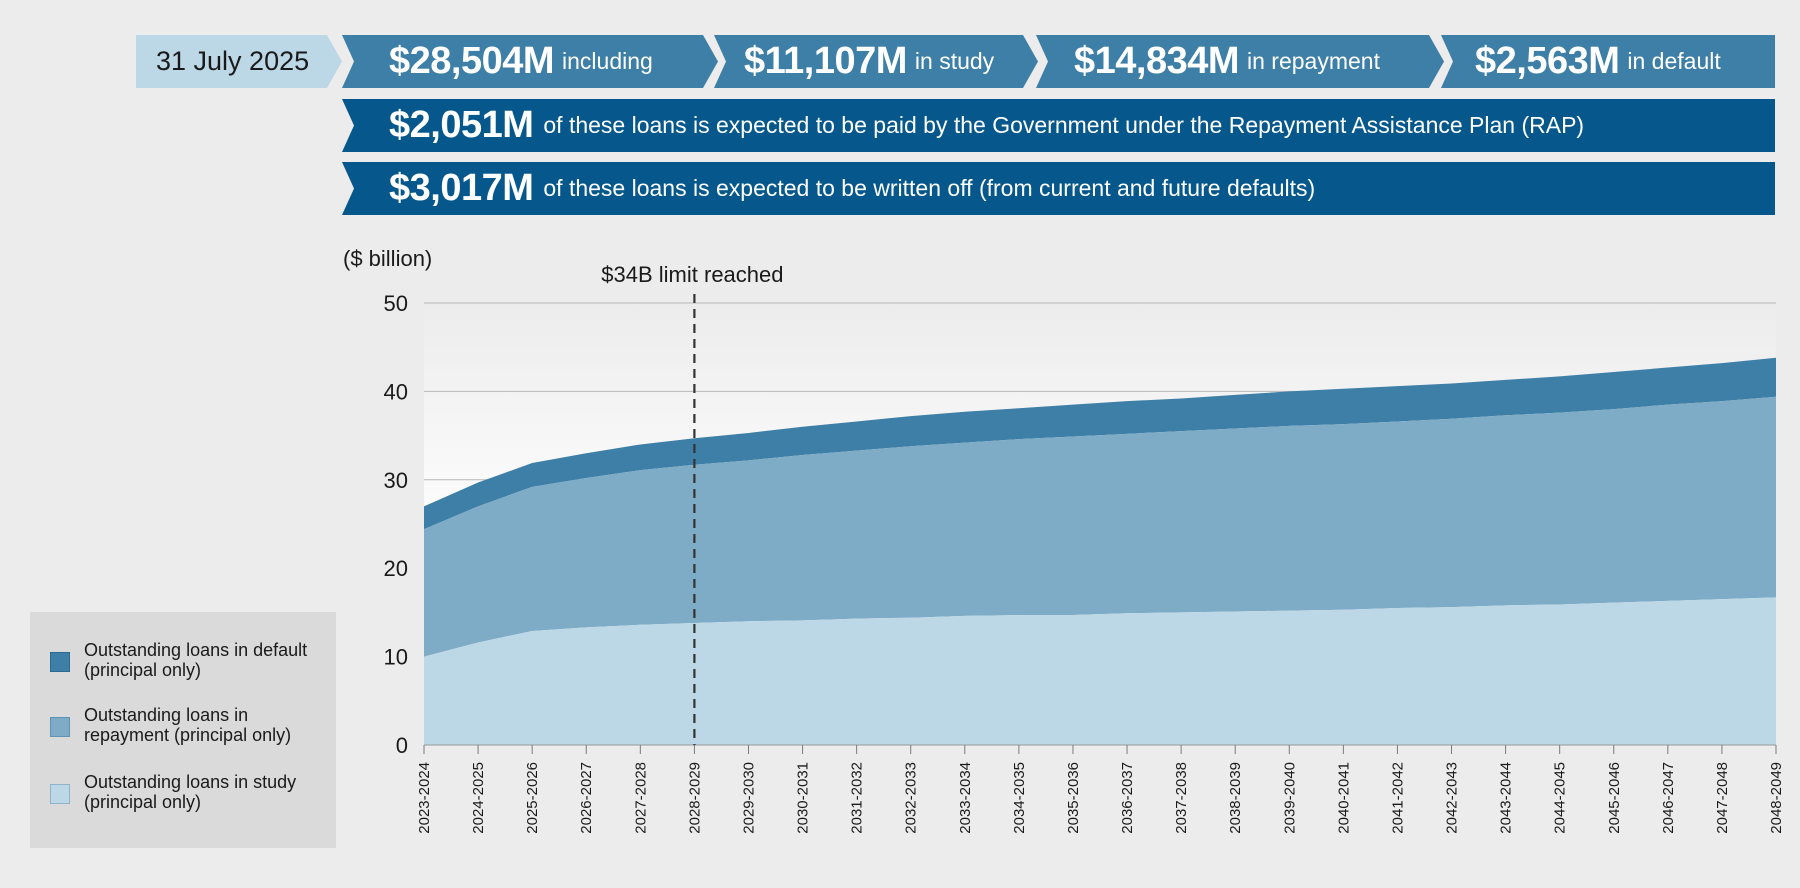 This screenshot has width=1800, height=888. I want to click on limit-annotation-label: $34B limit reached, so click(692, 274).